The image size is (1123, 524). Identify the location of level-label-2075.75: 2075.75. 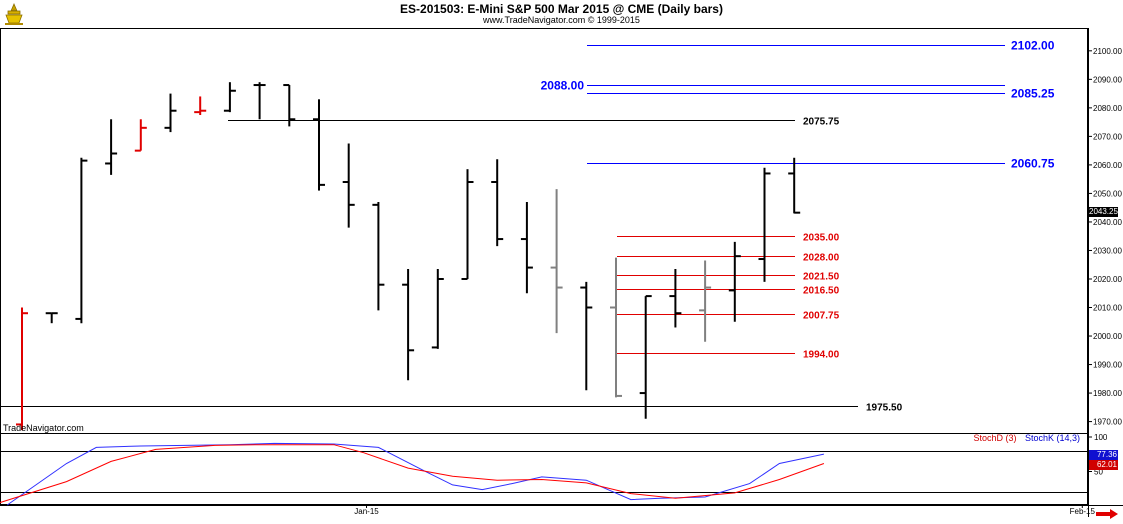
(821, 122).